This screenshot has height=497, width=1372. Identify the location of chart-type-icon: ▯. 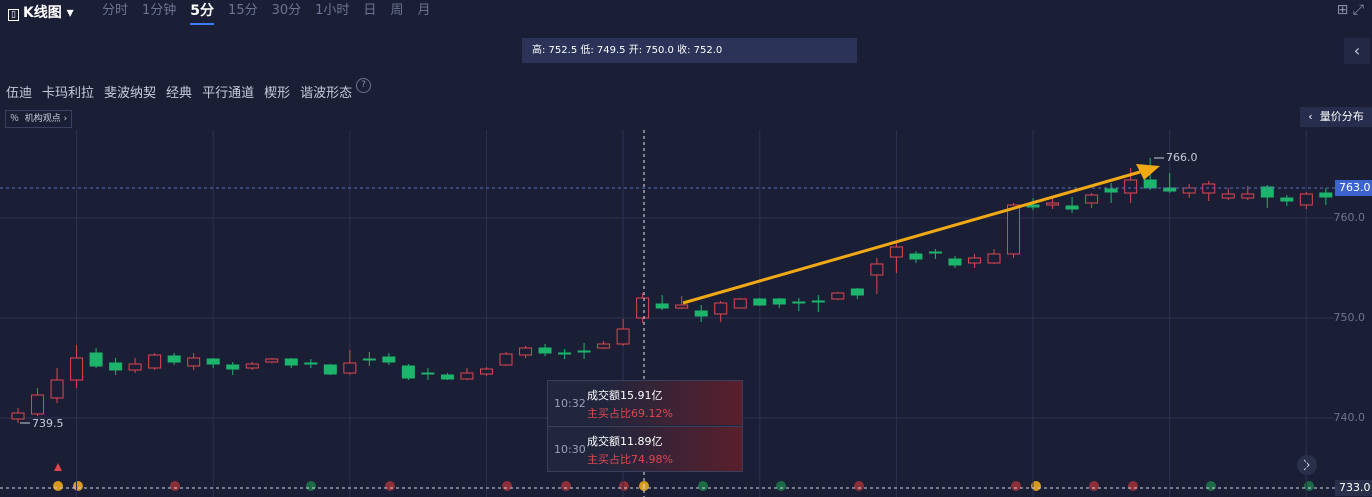
(13, 15).